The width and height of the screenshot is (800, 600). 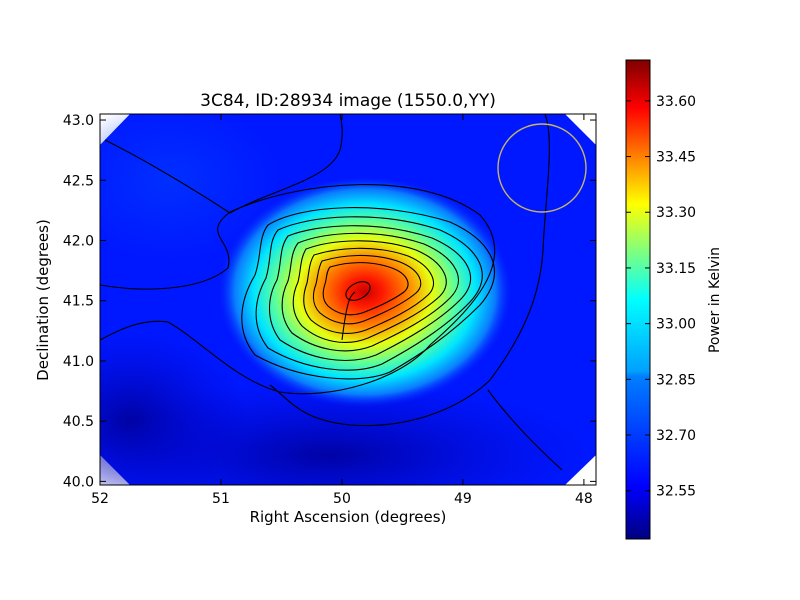 What do you see at coordinates (638, 299) in the screenshot?
I see `colorbar` at bounding box center [638, 299].